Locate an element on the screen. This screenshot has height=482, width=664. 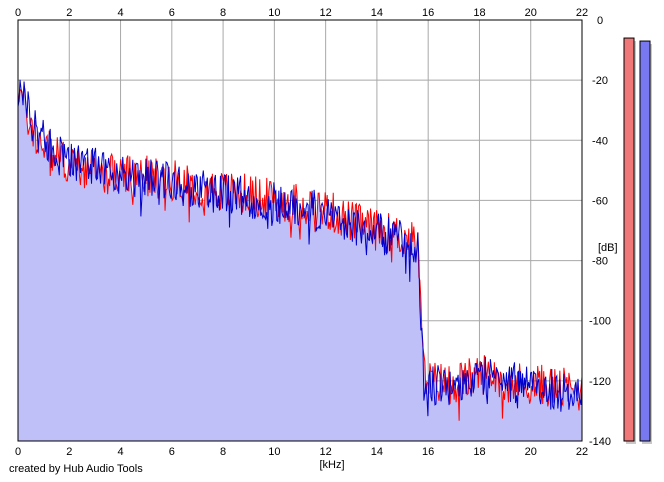
x-tick-label-top: 14 is located at coordinates (377, 13).